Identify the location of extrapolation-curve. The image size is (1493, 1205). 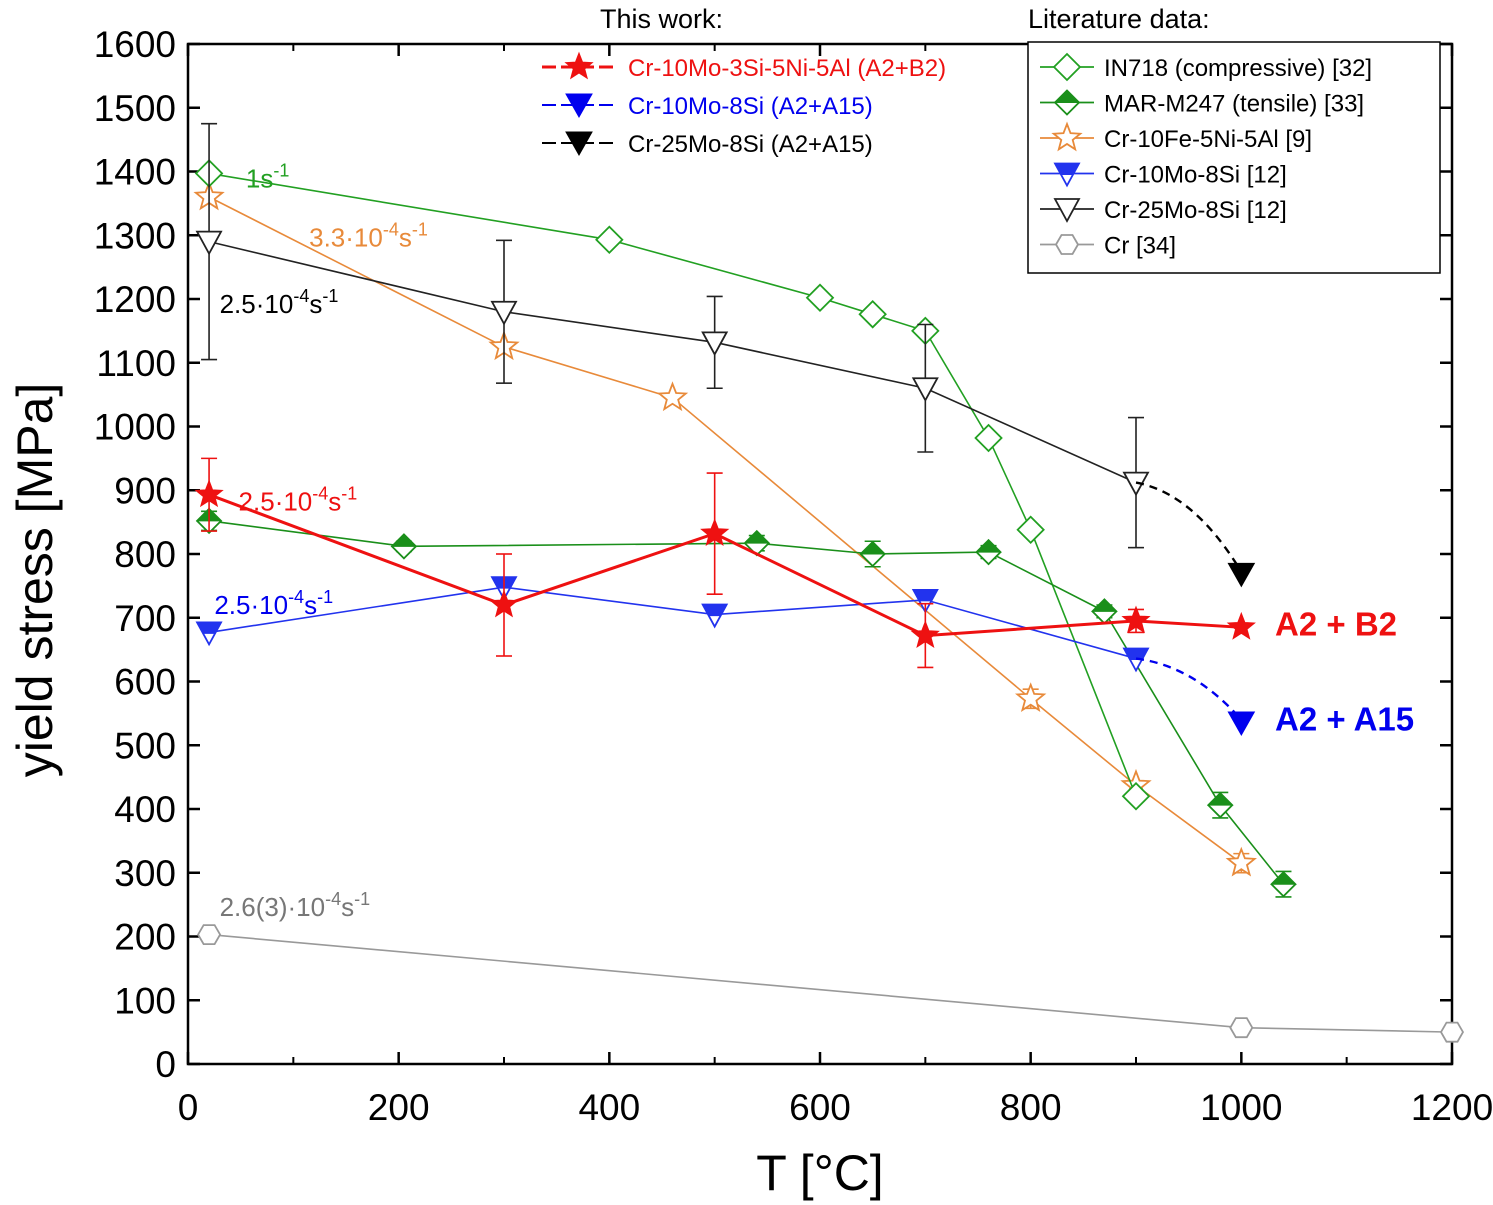
(1189, 689).